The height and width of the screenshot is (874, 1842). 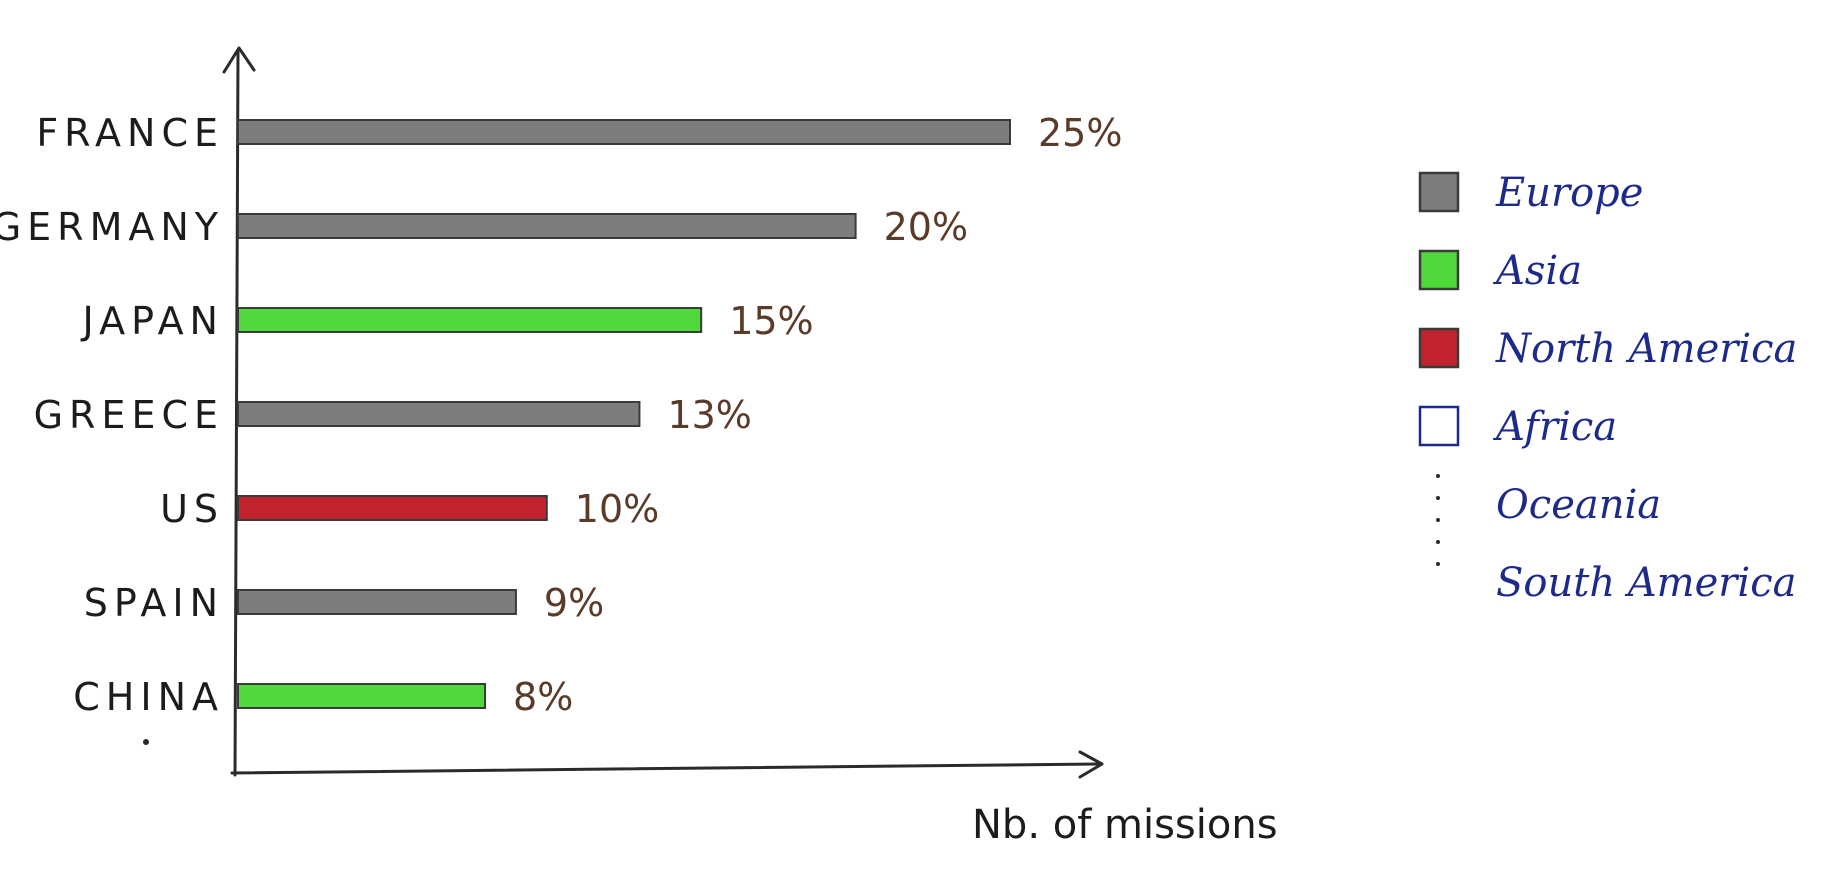 I want to click on category-label-france: FRANCE, so click(x=130, y=133).